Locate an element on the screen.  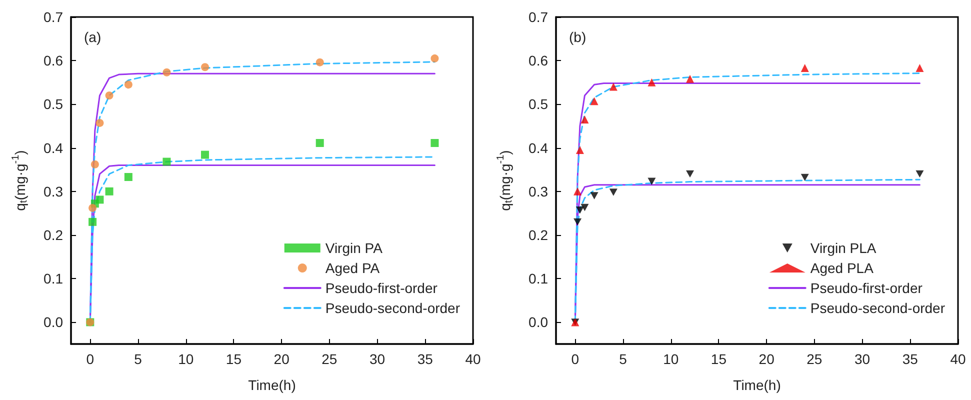
legend-label: Aged PLA is located at coordinates (842, 268).